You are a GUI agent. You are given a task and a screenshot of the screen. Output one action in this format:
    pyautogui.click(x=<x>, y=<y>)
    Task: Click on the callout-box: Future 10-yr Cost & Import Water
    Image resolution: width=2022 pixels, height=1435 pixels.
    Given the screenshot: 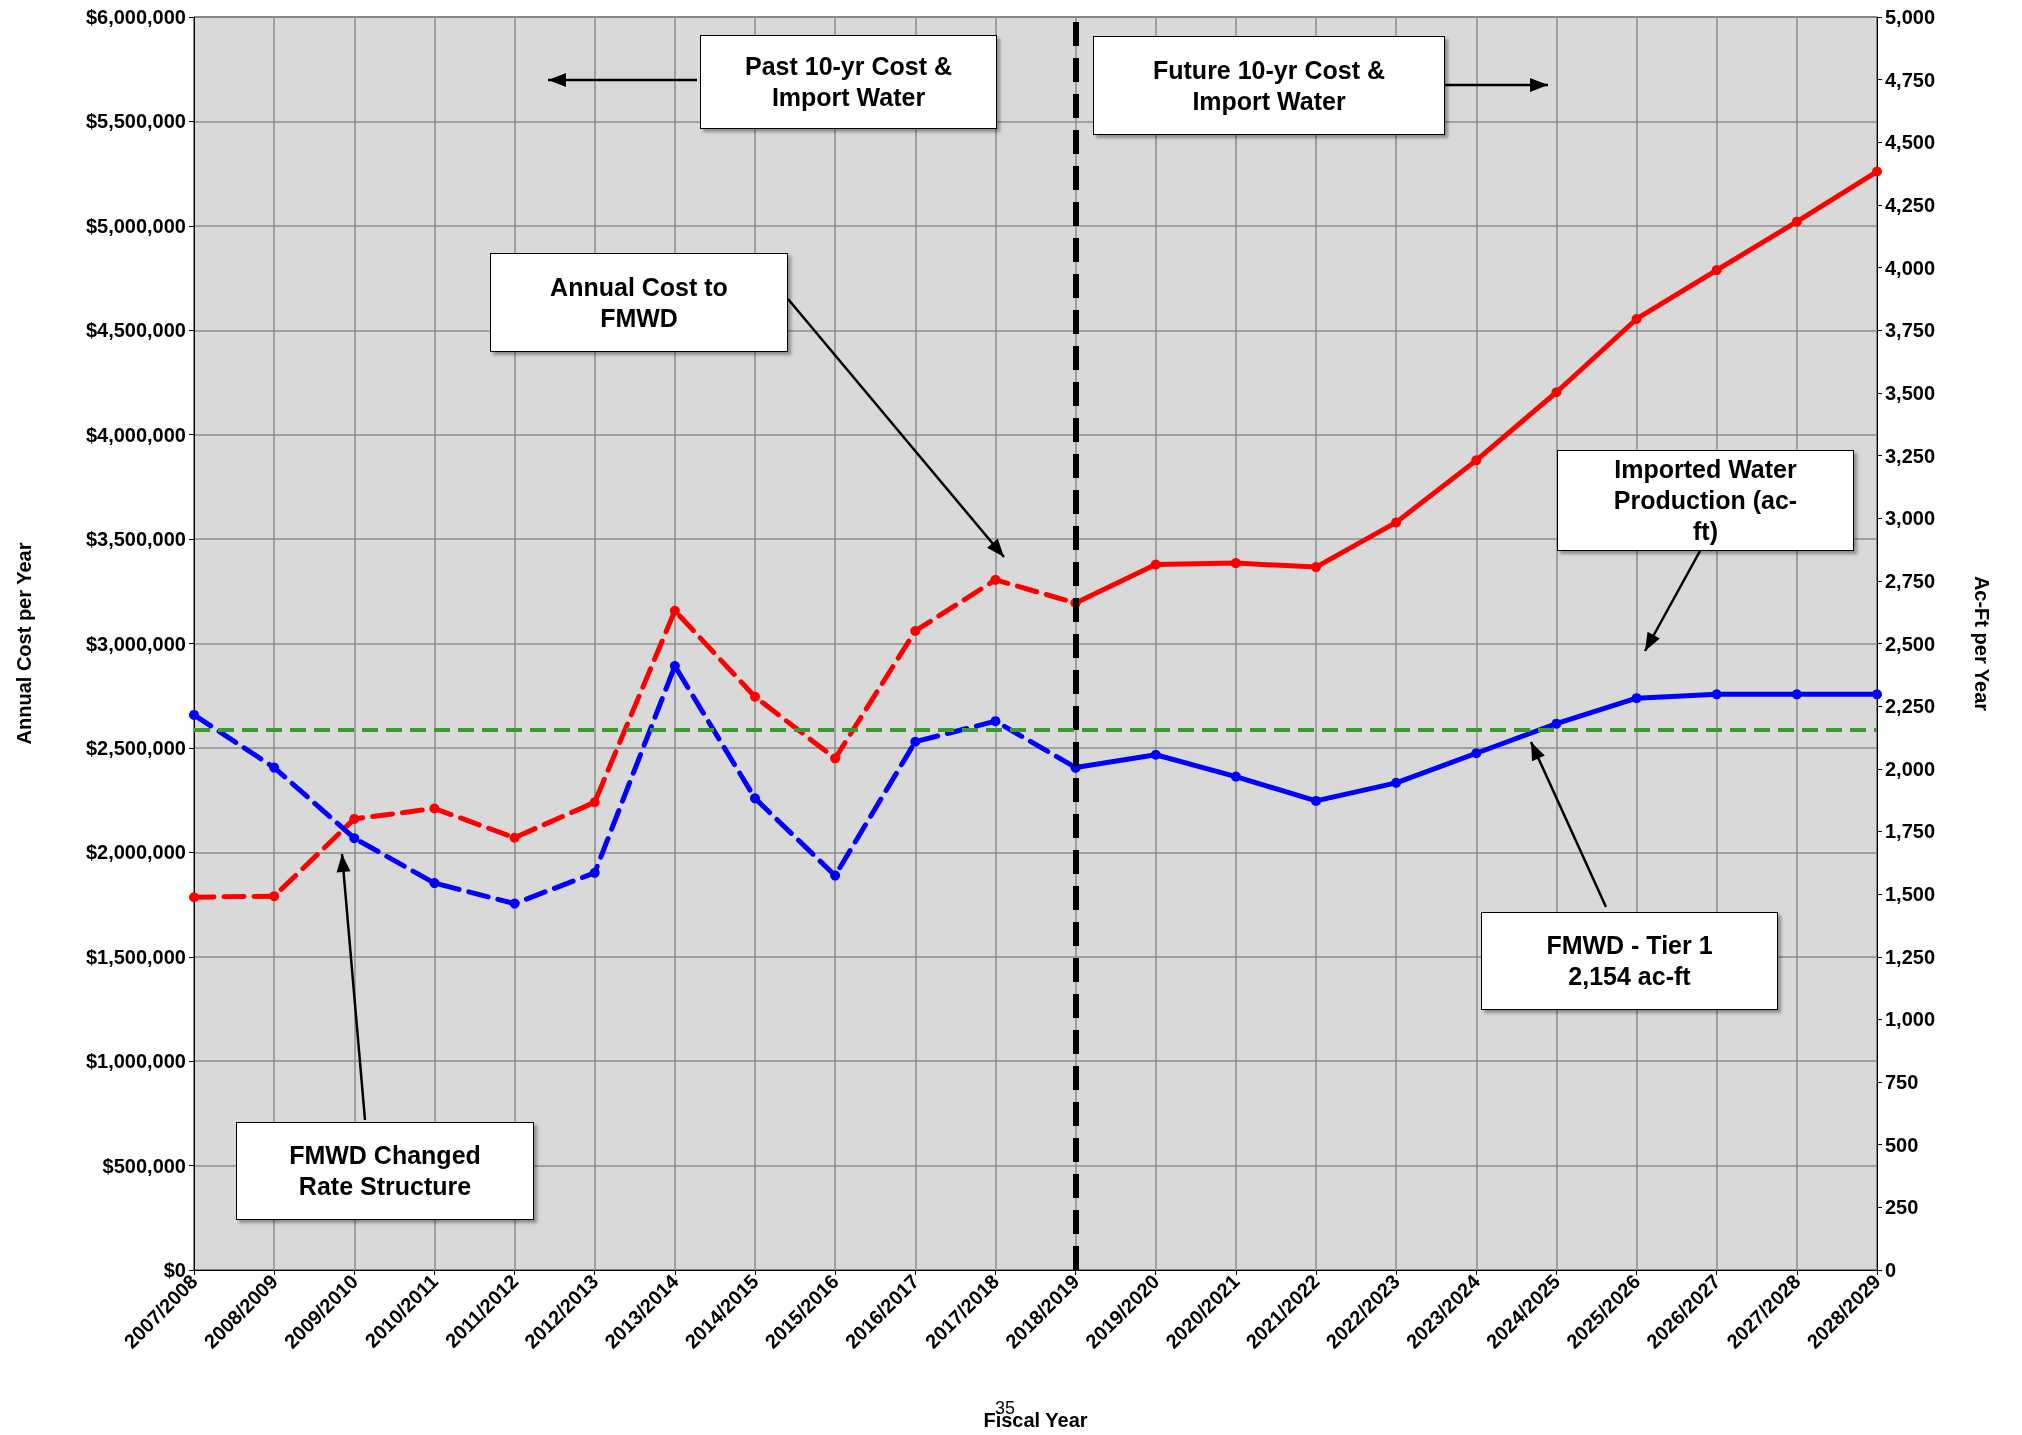 What is the action you would take?
    pyautogui.click(x=1269, y=85)
    